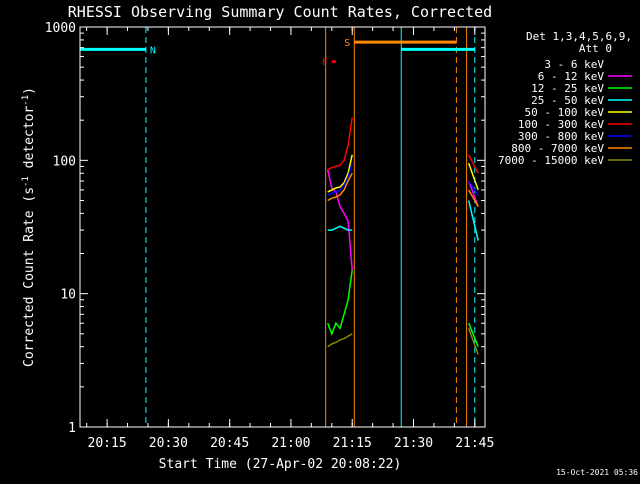  I want to click on x-tick-label: 21:30, so click(413, 443).